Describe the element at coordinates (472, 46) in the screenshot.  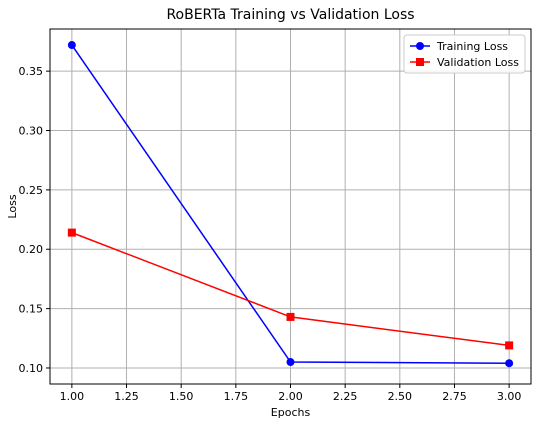
I see `legend-label: Training Loss` at that location.